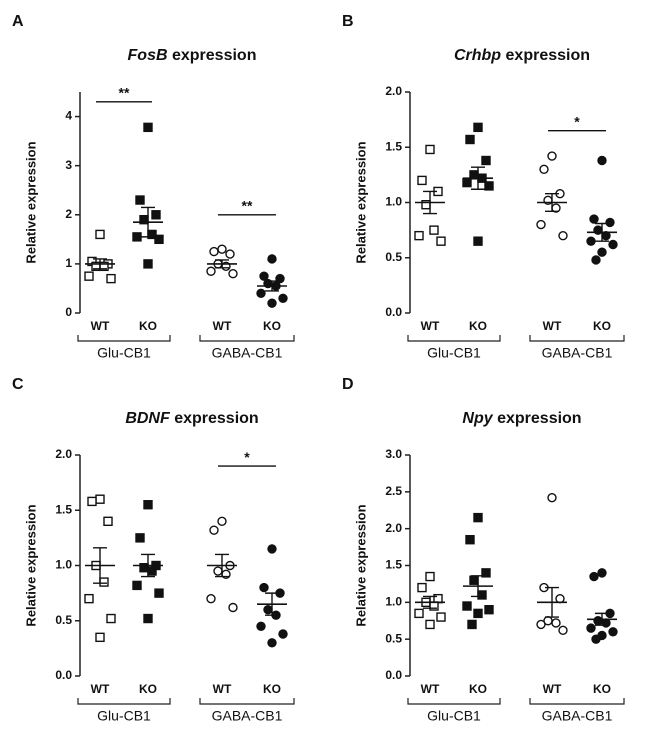  What do you see at coordinates (148, 55) in the screenshot?
I see `title-gene: FosB` at bounding box center [148, 55].